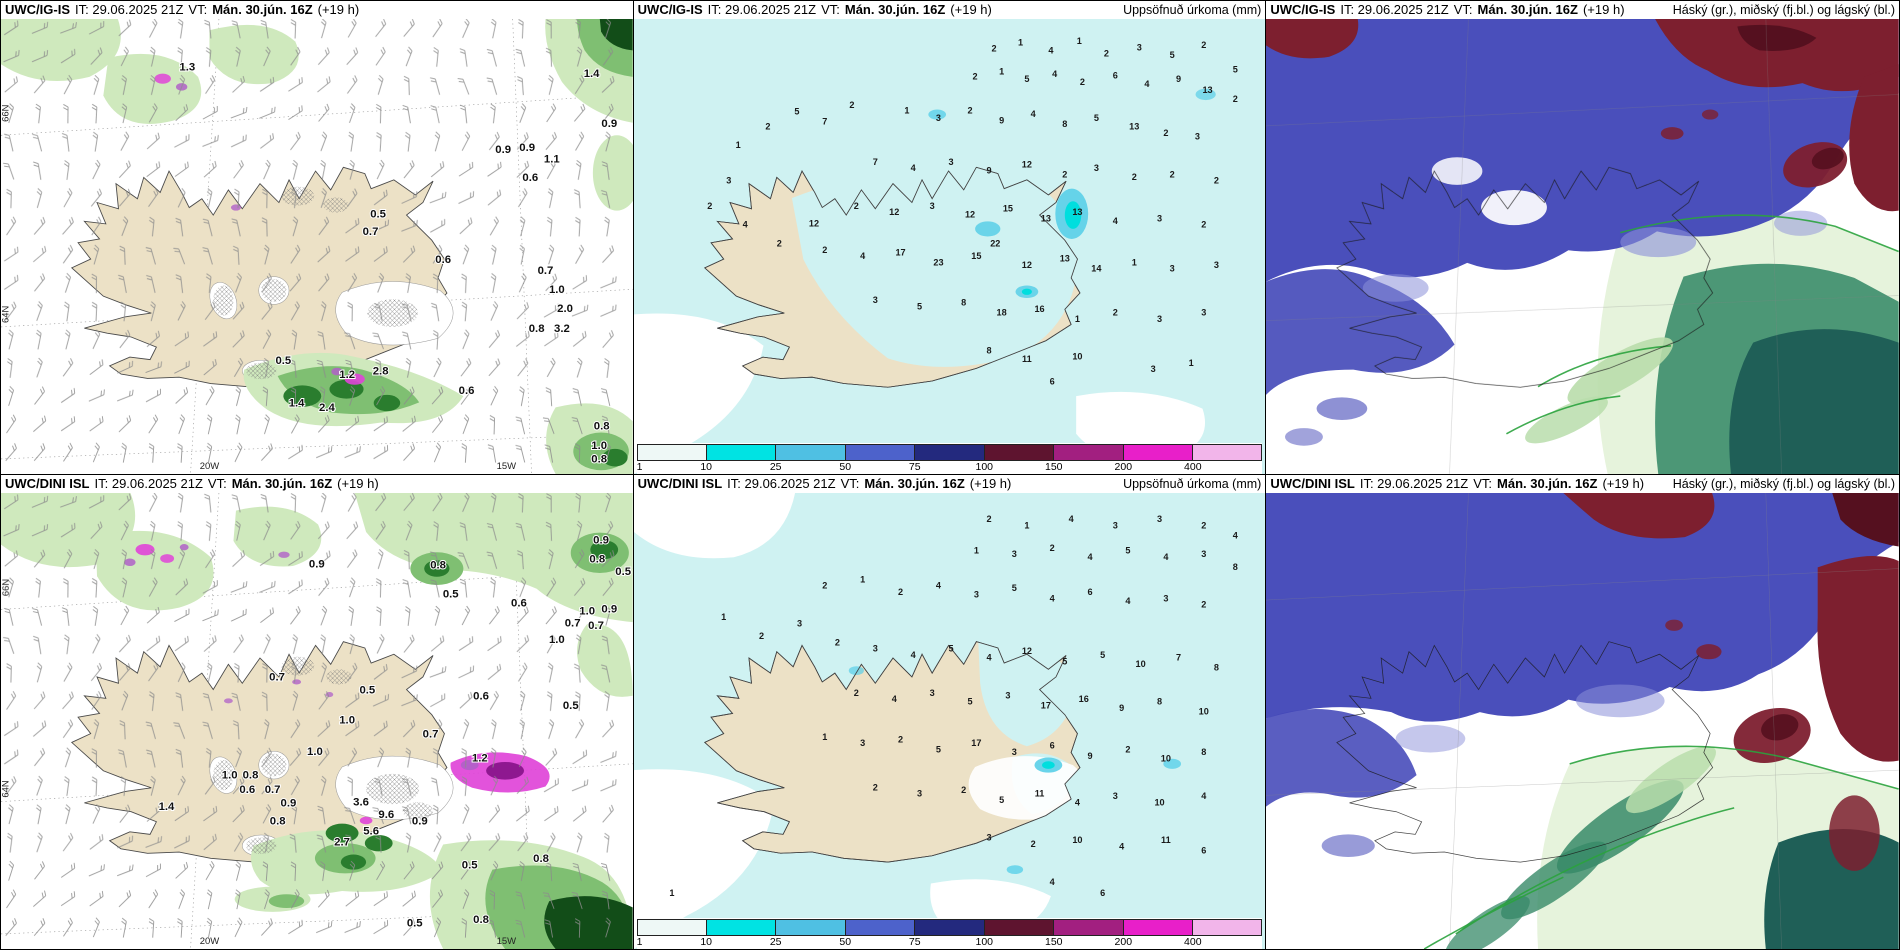 Image resolution: width=1900 pixels, height=950 pixels. Describe the element at coordinates (381, 372) in the screenshot. I see `svg-text: 2.8` at that location.